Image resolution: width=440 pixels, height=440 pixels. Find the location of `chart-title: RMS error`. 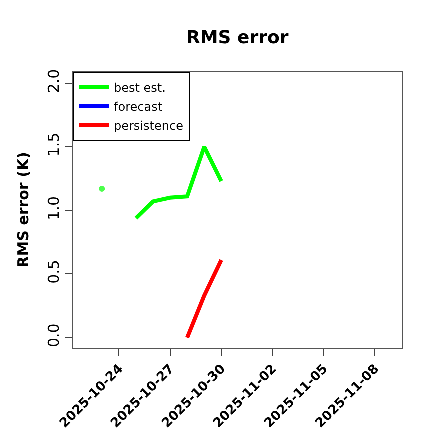

chart-title: RMS error is located at coordinates (237, 38).